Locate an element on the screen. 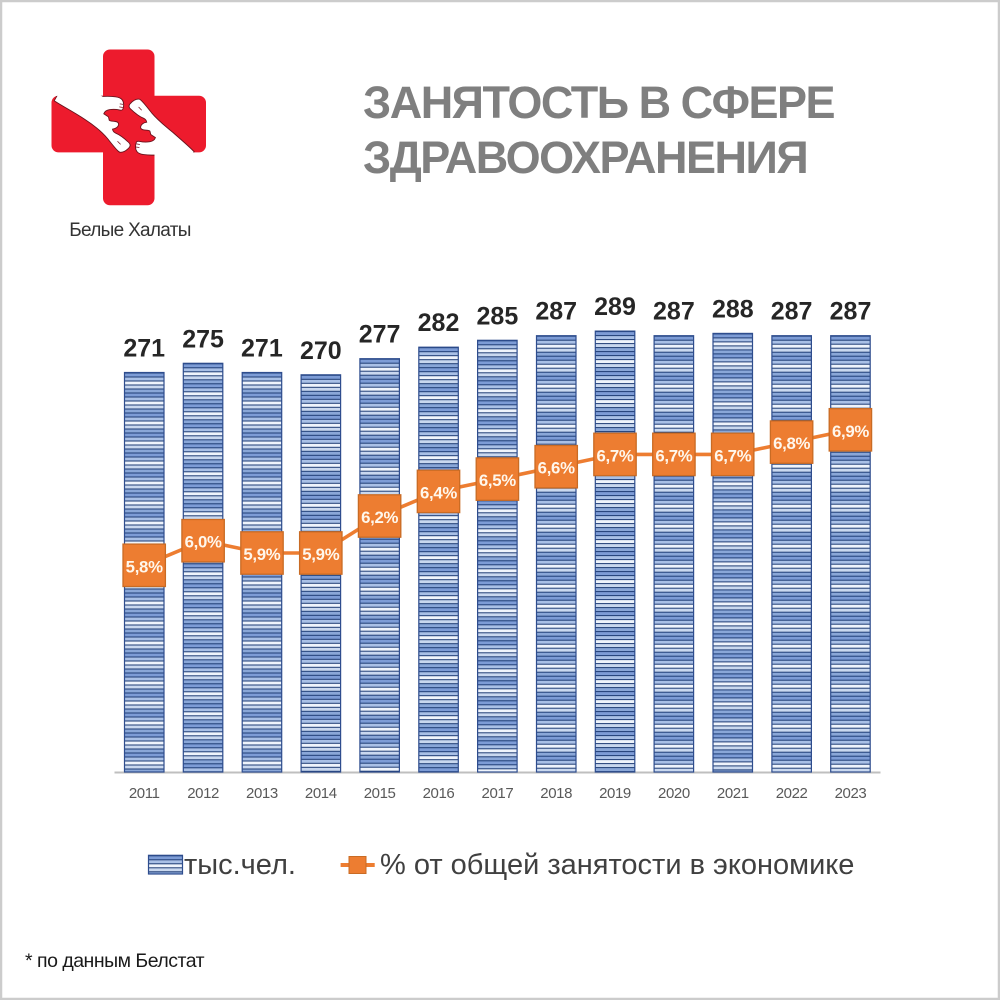 The height and width of the screenshot is (1000, 1000). svg-text: ЗДРАВООХРАНЕНИЯ is located at coordinates (585, 157).